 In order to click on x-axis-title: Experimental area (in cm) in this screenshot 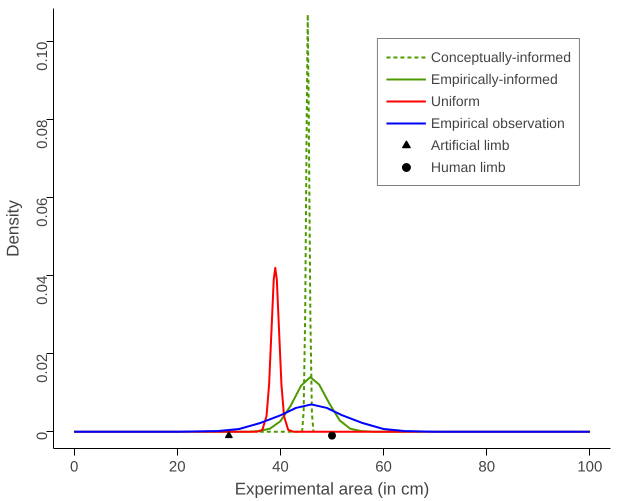, I will do `click(332, 489)`.